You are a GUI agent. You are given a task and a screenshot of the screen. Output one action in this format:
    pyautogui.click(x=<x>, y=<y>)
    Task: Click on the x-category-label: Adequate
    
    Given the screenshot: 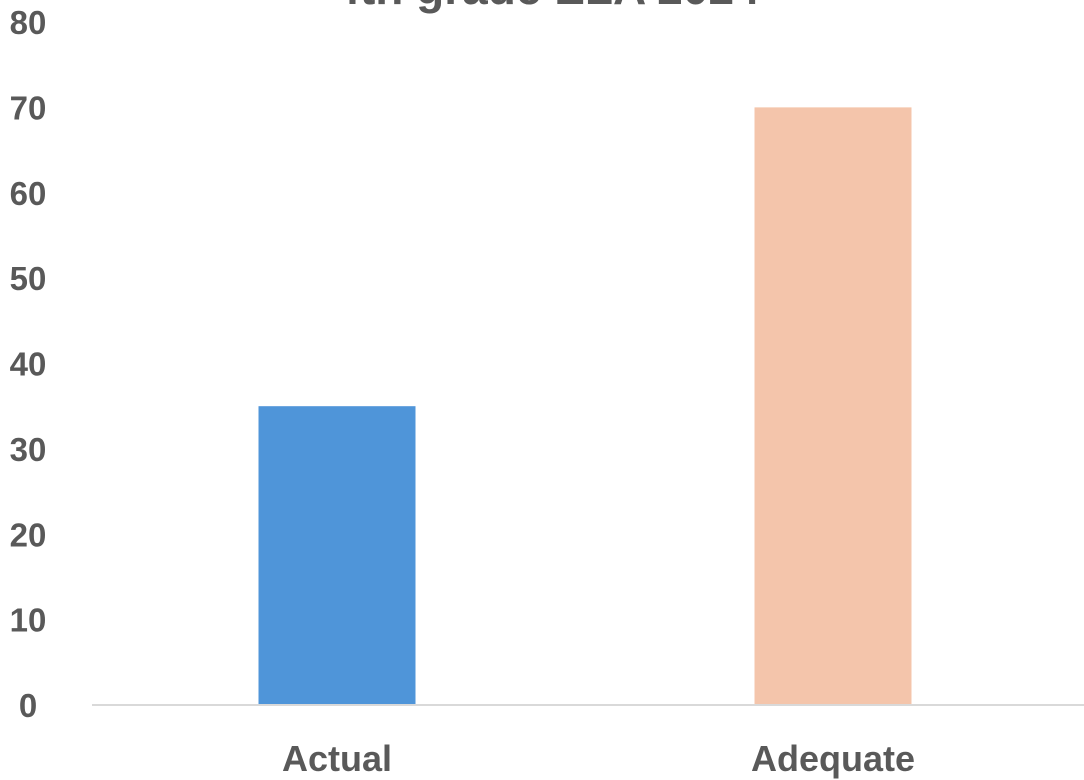 What is the action you would take?
    pyautogui.click(x=833, y=758)
    